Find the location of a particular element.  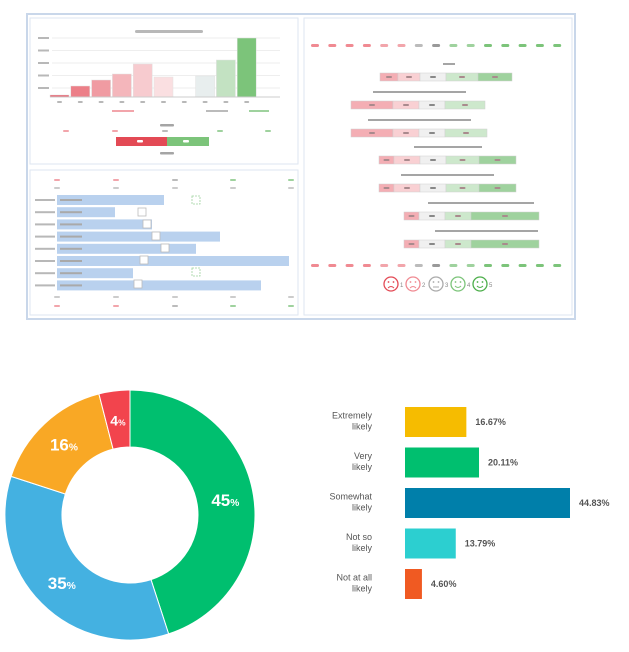

mood-face-label: 5 is located at coordinates (491, 286).